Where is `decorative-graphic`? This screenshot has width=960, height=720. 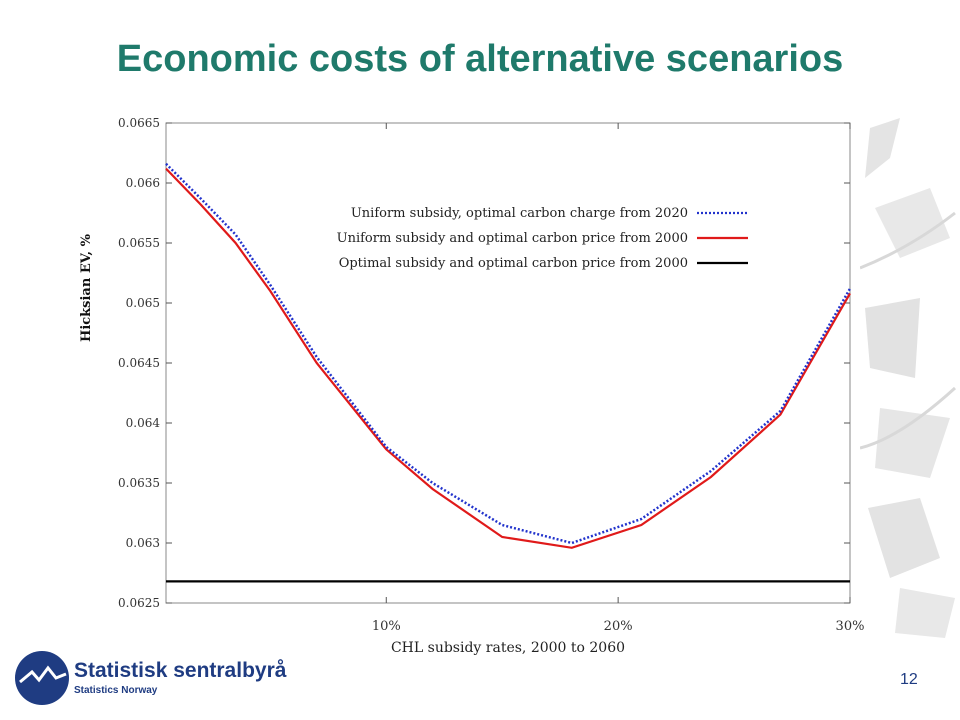
decorative-graphic is located at coordinates (908, 378).